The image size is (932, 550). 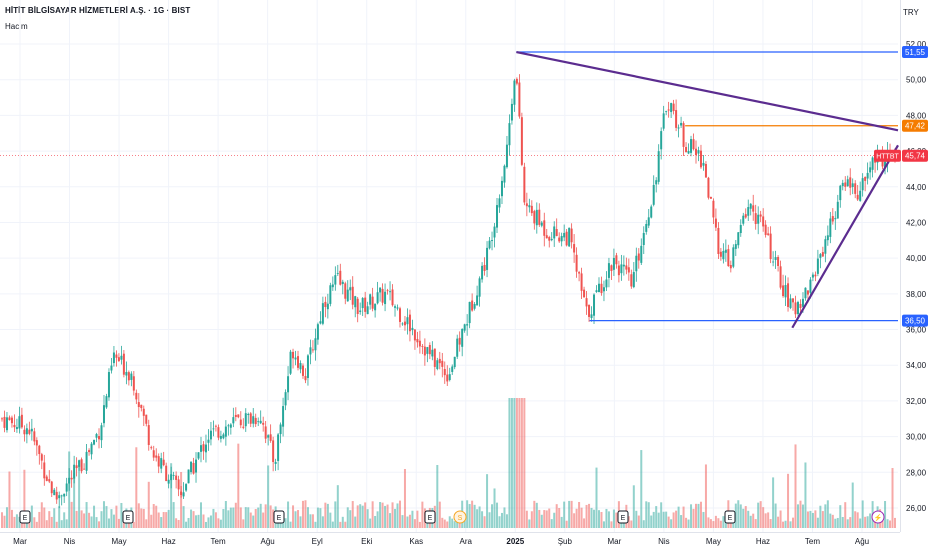 What do you see at coordinates (915, 320) in the screenshot?
I see `price-tag: 36,50` at bounding box center [915, 320].